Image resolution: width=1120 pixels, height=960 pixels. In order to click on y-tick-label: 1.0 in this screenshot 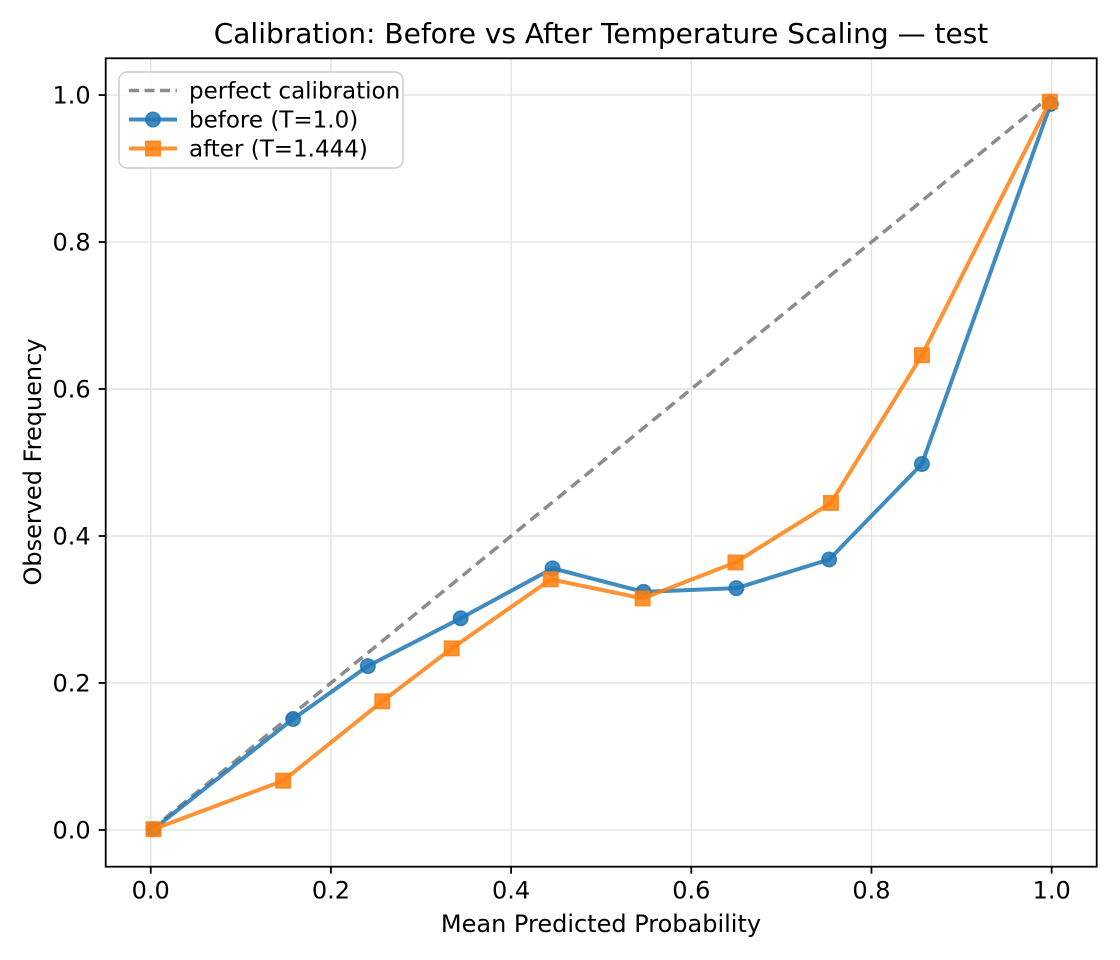, I will do `click(72, 96)`.